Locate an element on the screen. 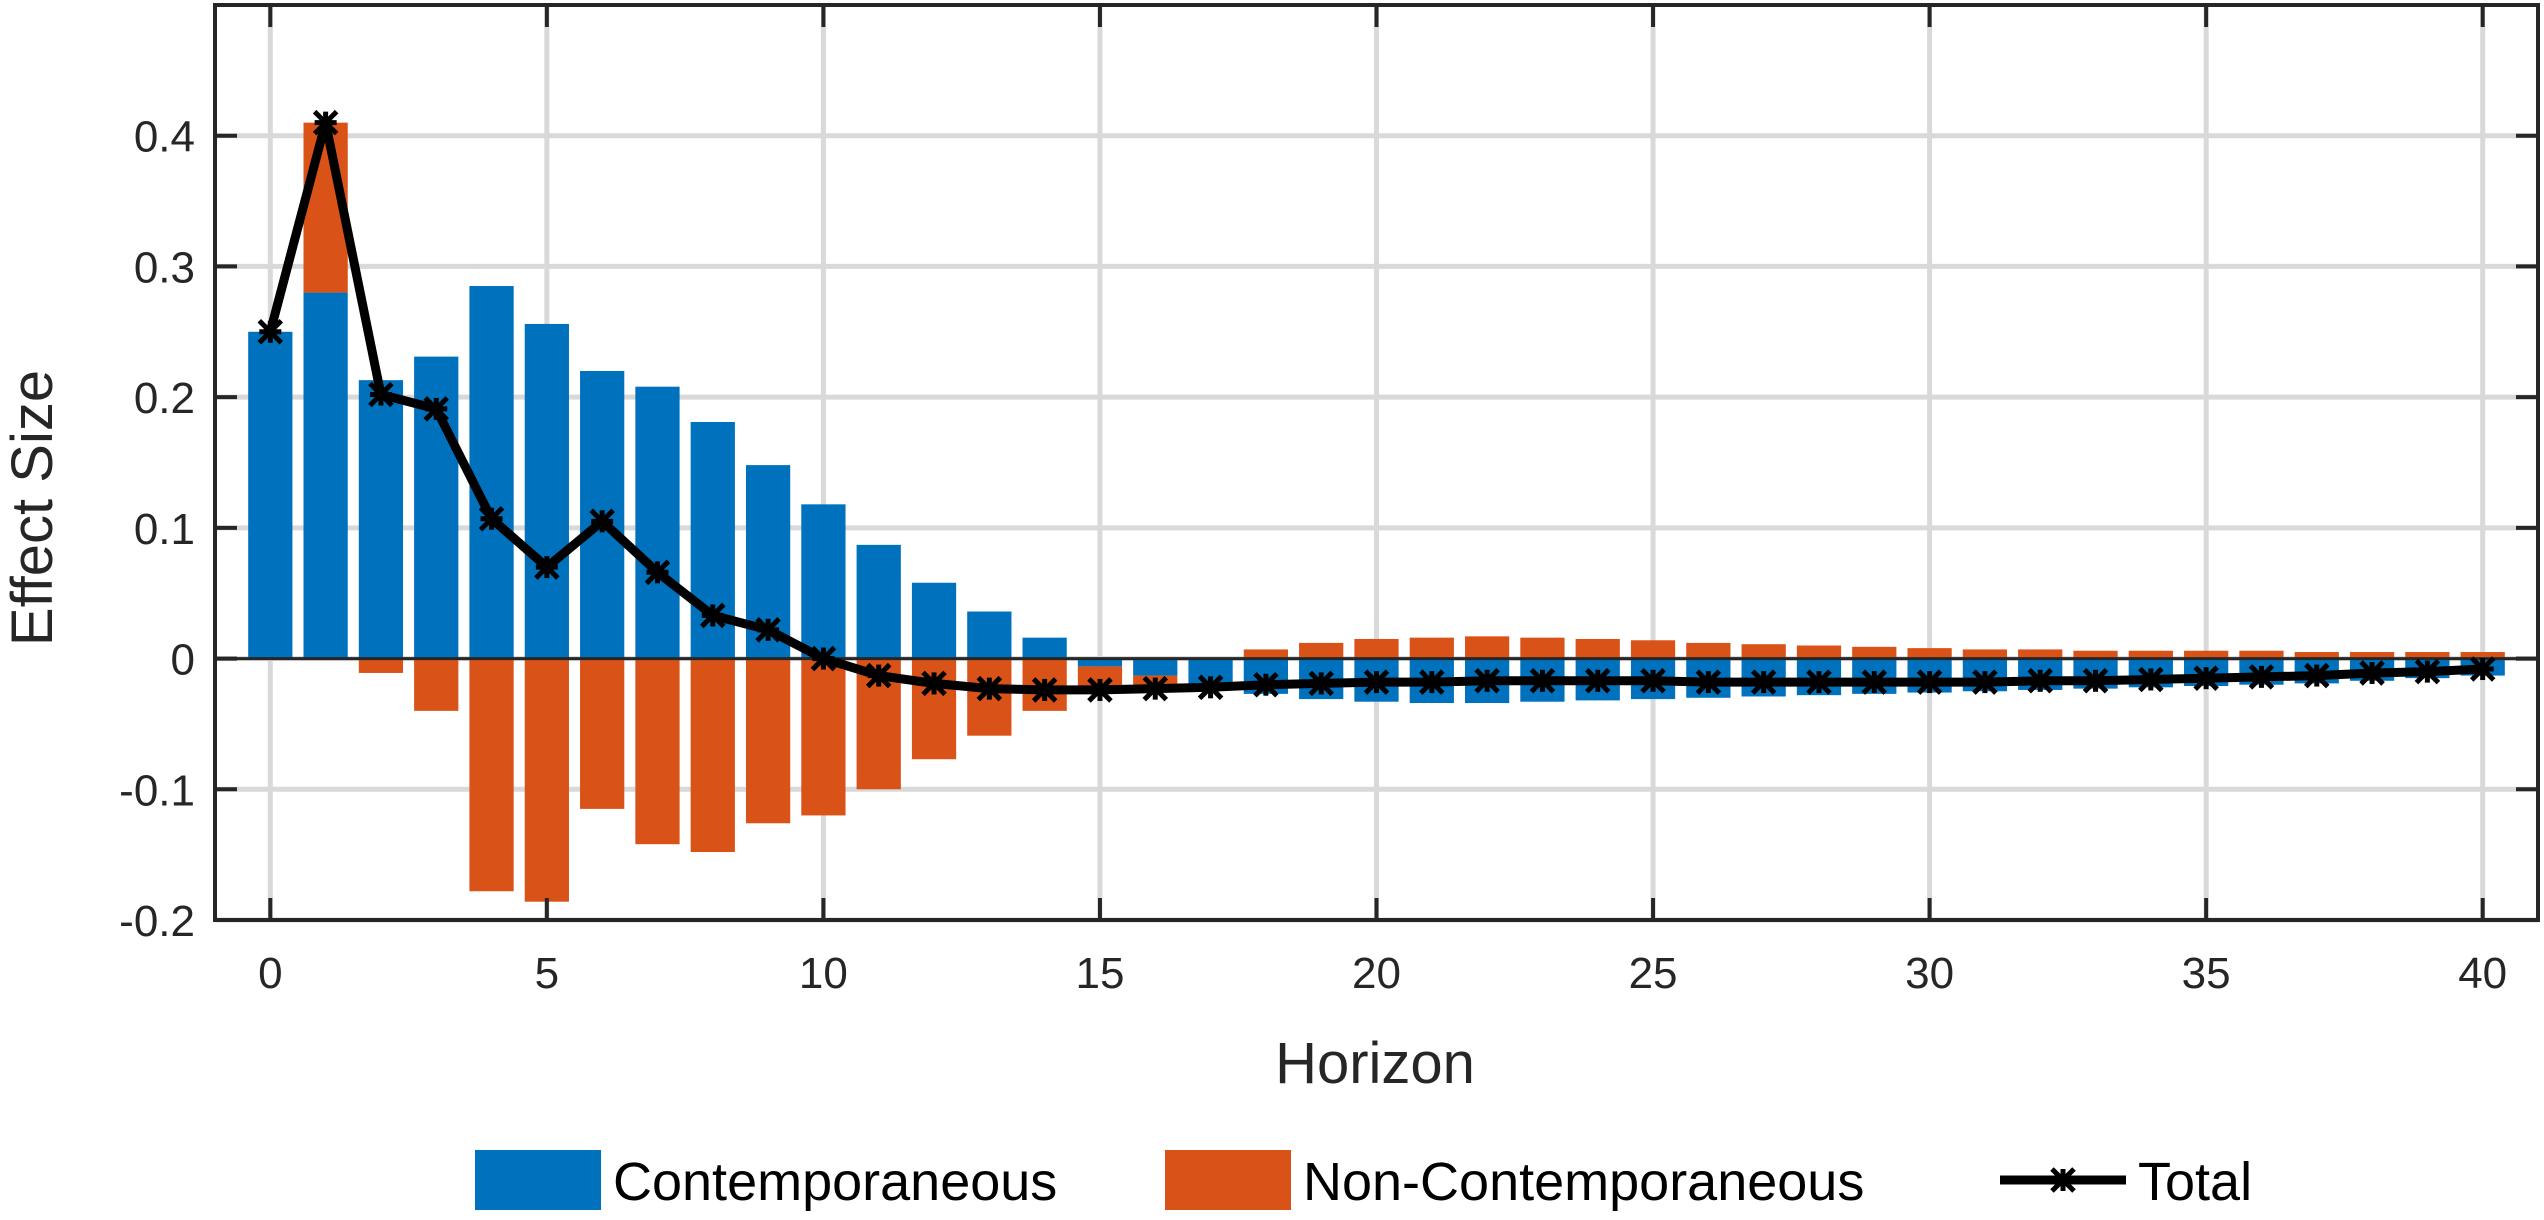 The image size is (2544, 1220). x-tick-label: 30 is located at coordinates (1929, 973).